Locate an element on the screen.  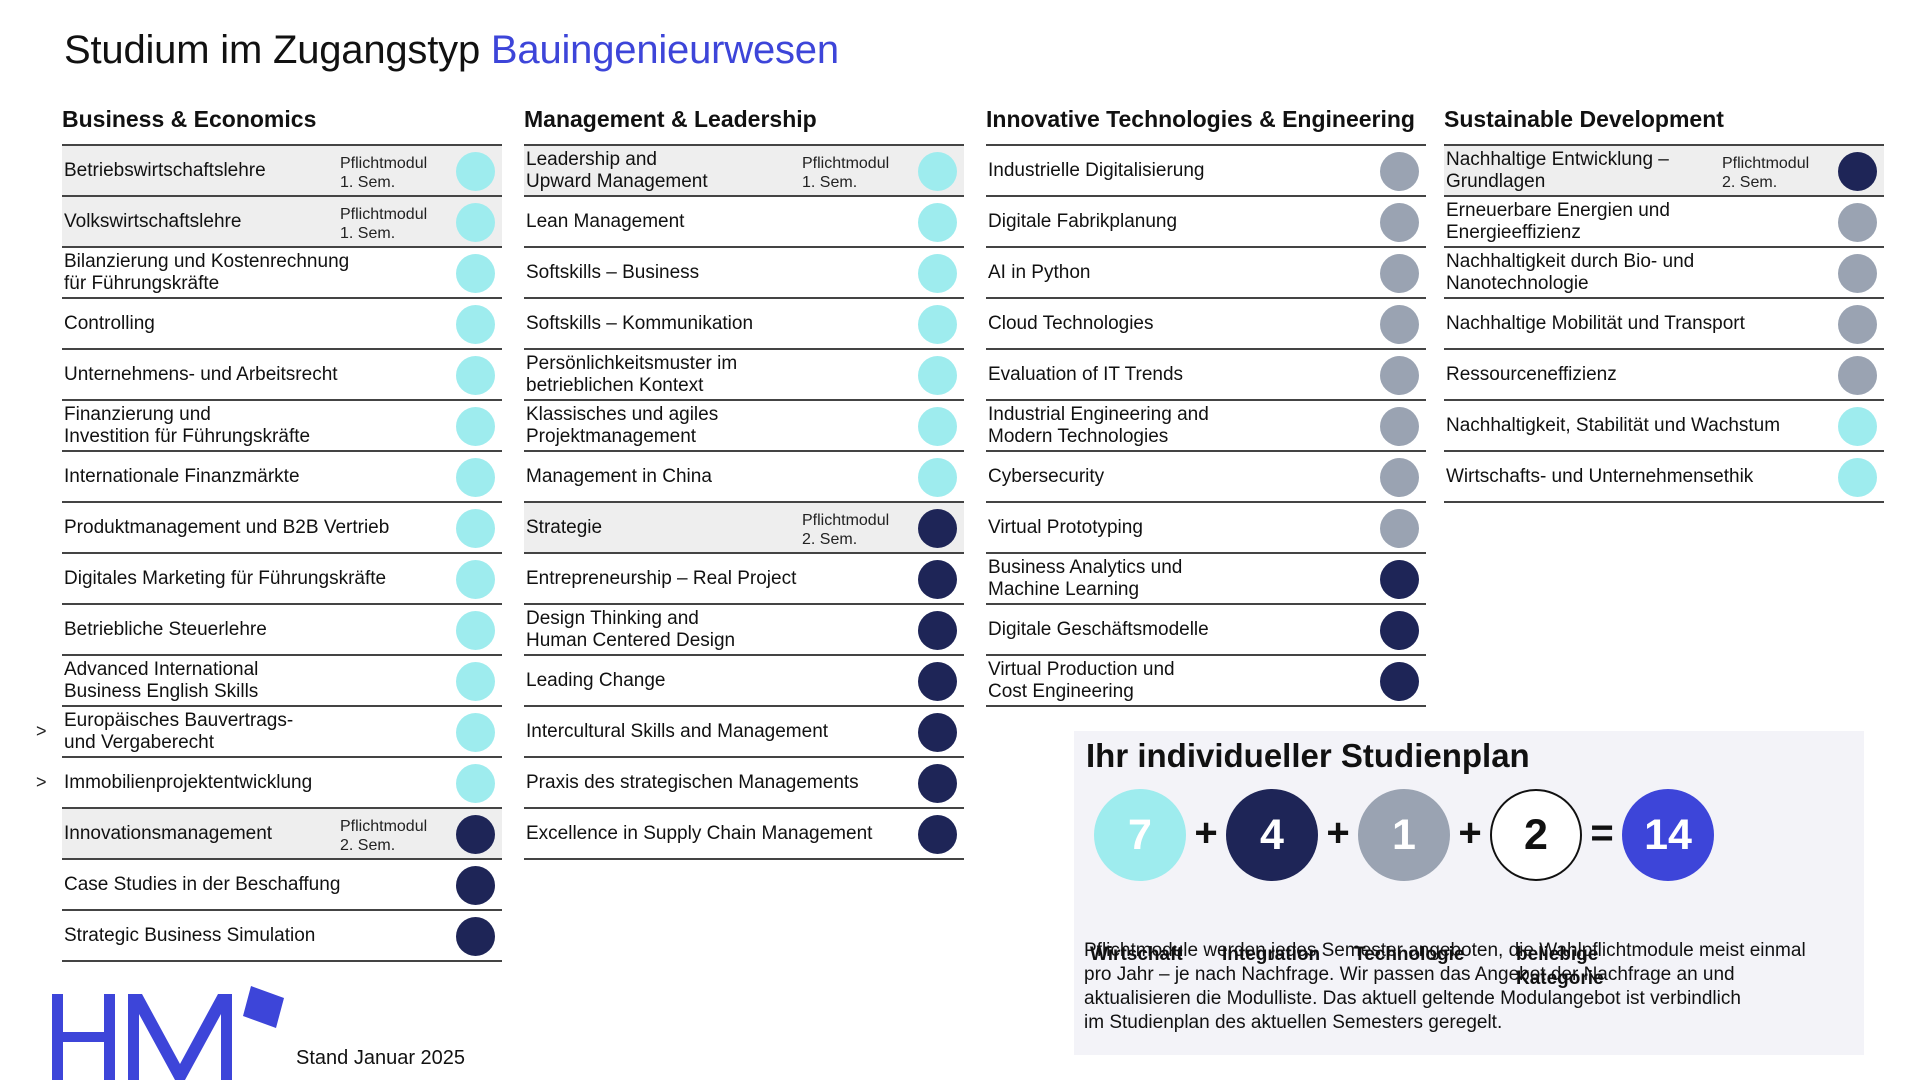
module-row: Case Studies in der Beschaffung is located at coordinates (282, 885).